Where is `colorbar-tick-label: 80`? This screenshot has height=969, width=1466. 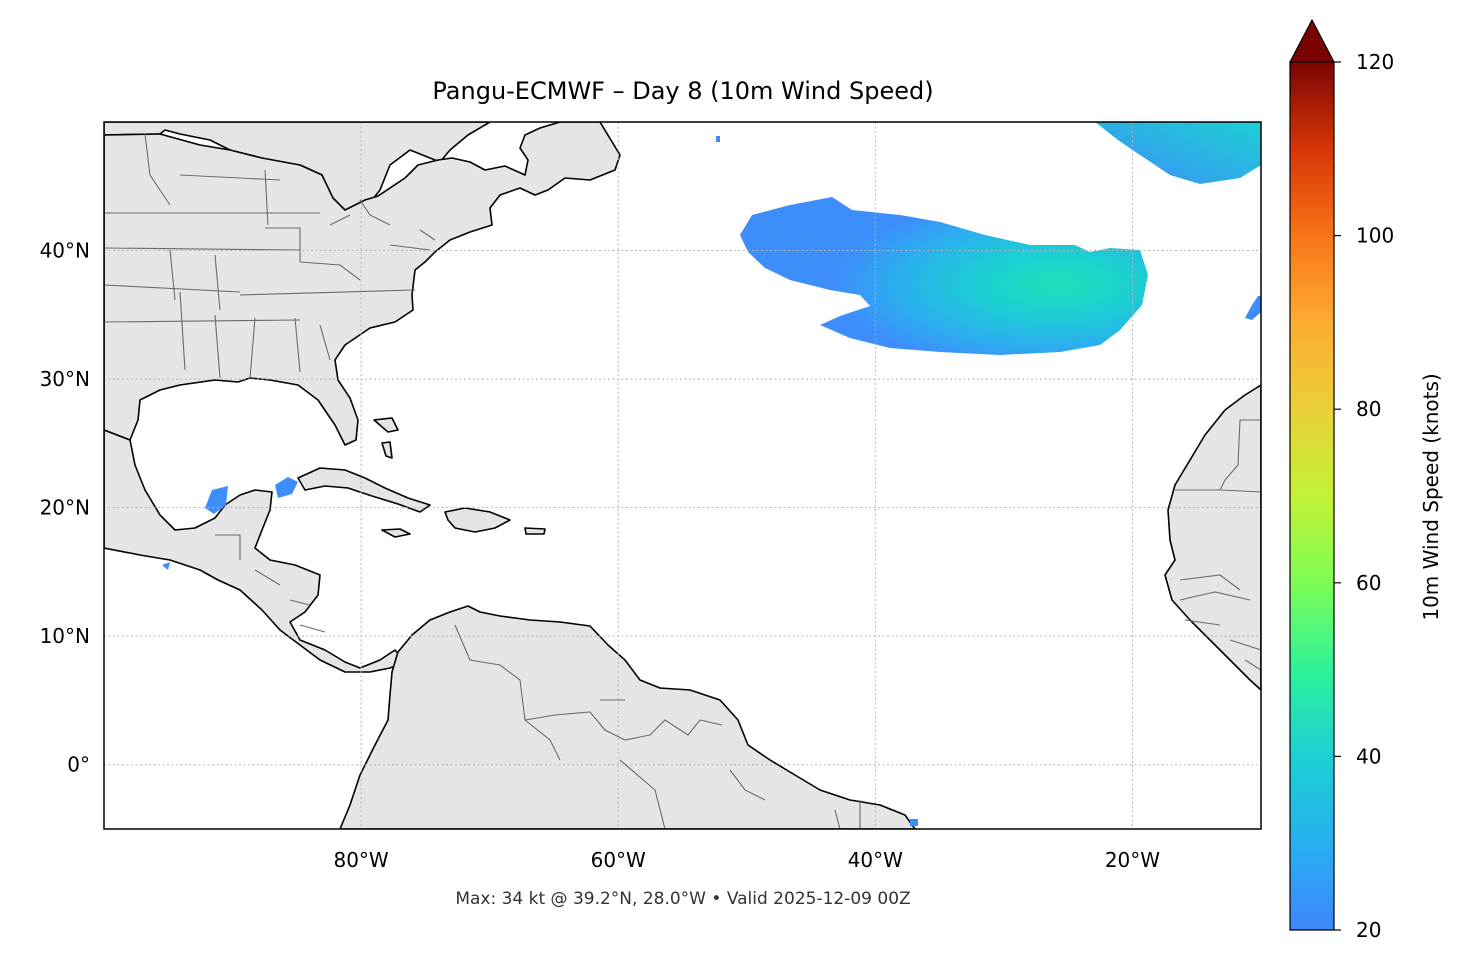 colorbar-tick-label: 80 is located at coordinates (1368, 409).